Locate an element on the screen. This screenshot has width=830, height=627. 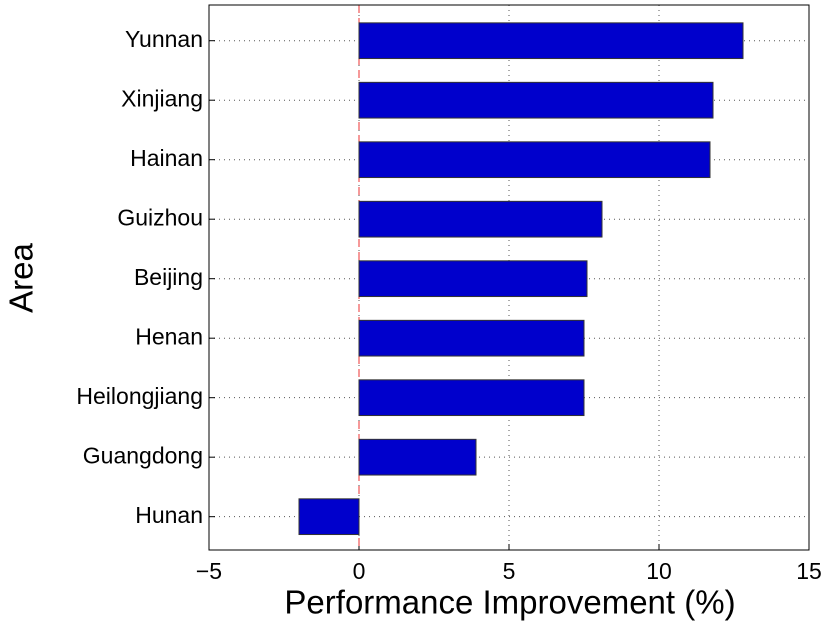
y-tick-label: Guangdong is located at coordinates (143, 455).